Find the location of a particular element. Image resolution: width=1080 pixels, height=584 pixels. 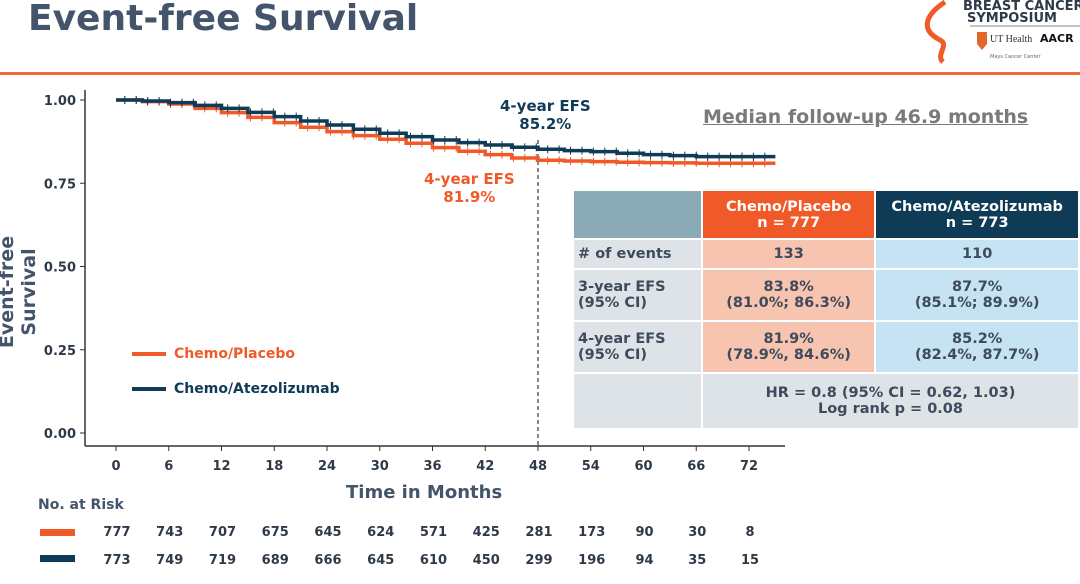

legend-atezo-marker is located at coordinates (149, 389).